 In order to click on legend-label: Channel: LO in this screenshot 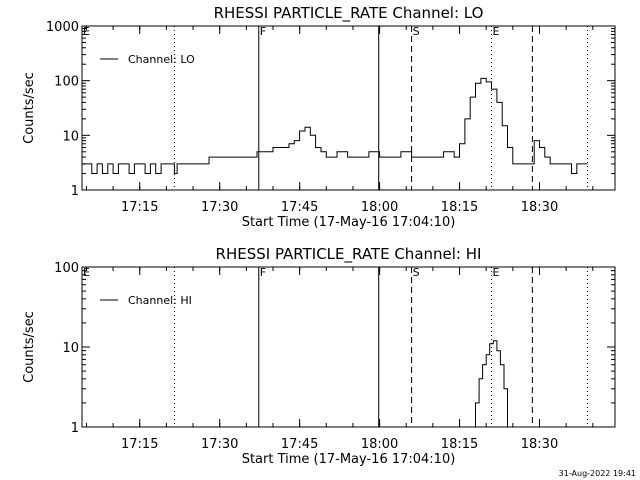, I will do `click(161, 59)`.